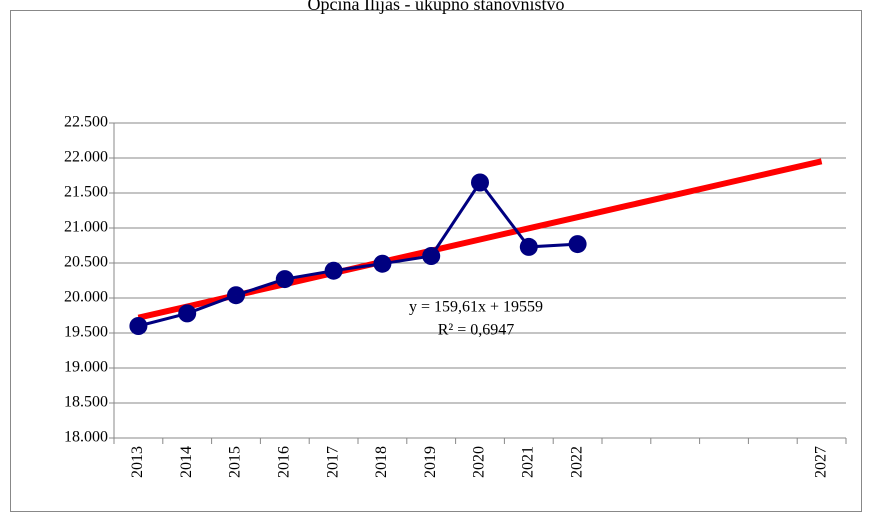  I want to click on y-tick-label: 22.000, so click(86, 157).